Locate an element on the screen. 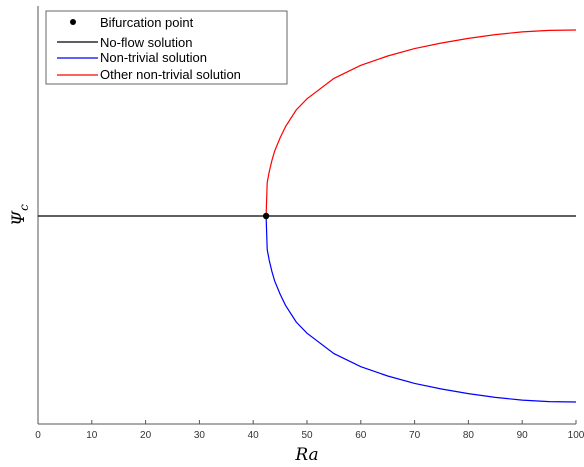  y-axis-label-subscript: c is located at coordinates (24, 207).